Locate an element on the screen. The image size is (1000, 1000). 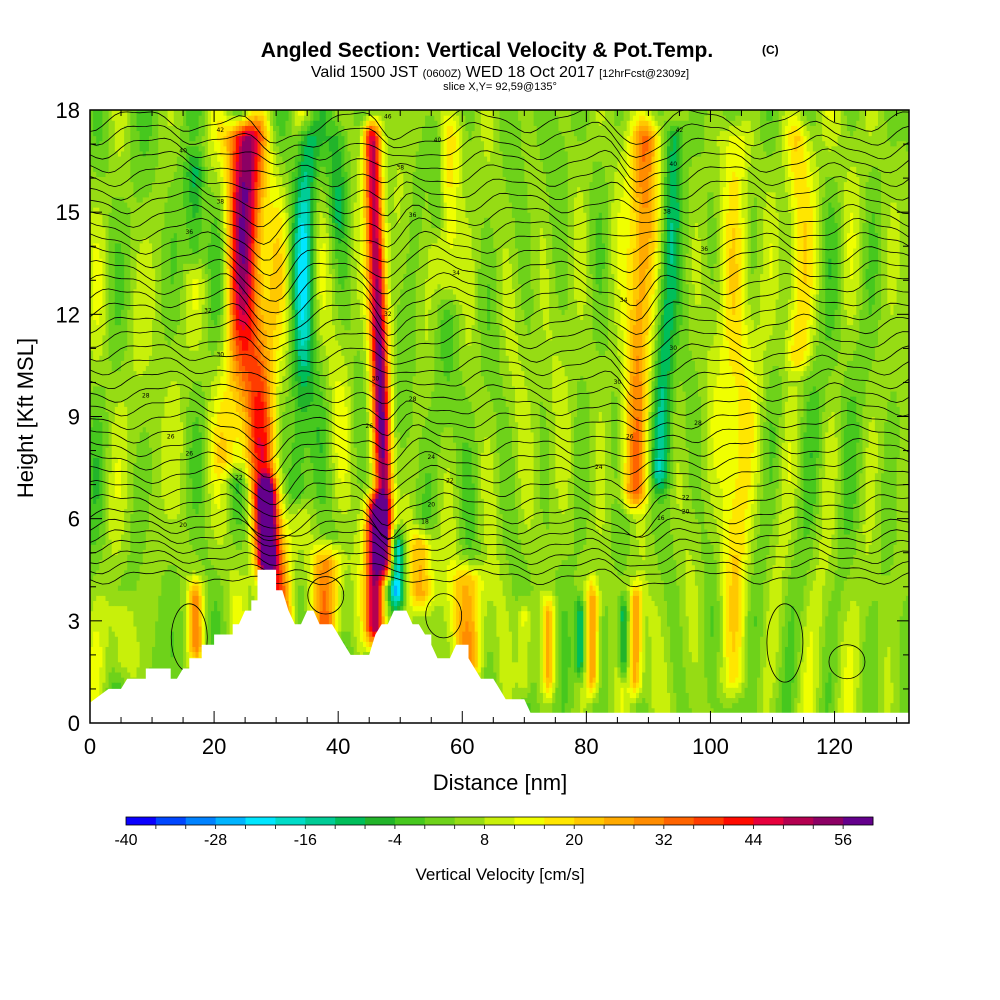
isentrope-label: 46 is located at coordinates (388, 116).